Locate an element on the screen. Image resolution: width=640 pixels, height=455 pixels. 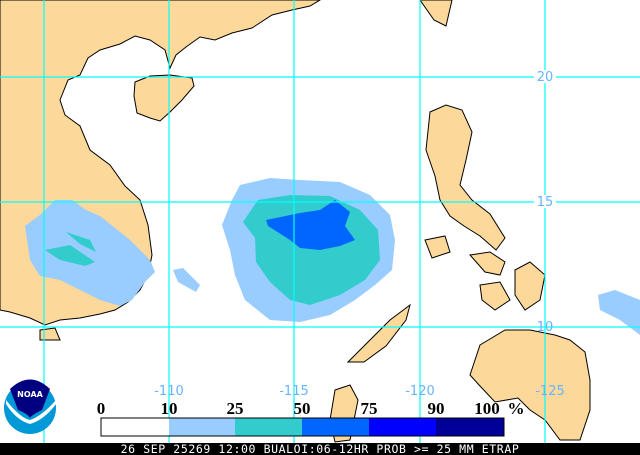
land-mindanao is located at coordinates (530, 385).